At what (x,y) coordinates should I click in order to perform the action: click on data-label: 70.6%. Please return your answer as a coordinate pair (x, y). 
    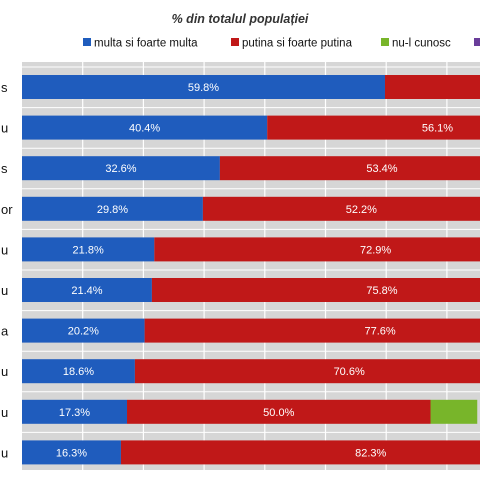
    Looking at the image, I should click on (349, 372).